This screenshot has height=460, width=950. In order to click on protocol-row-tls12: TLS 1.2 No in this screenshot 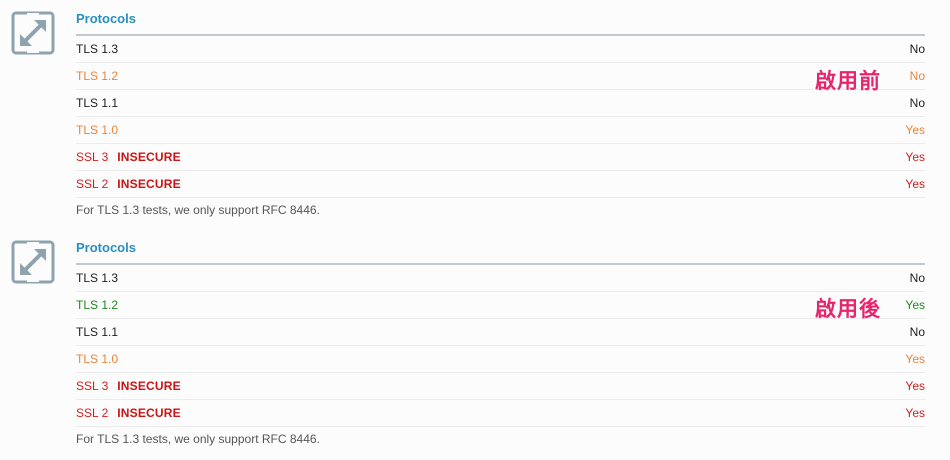, I will do `click(500, 76)`.